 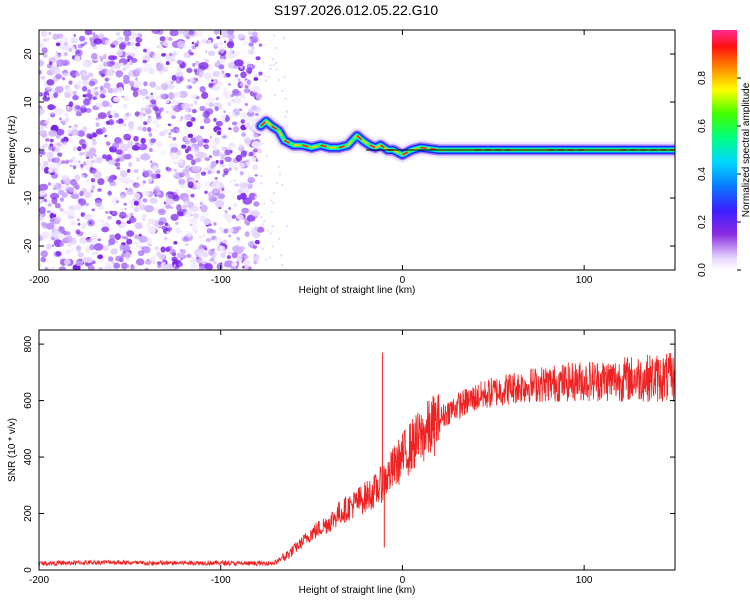 I want to click on colorbar-tick-label: 0.6, so click(x=702, y=126).